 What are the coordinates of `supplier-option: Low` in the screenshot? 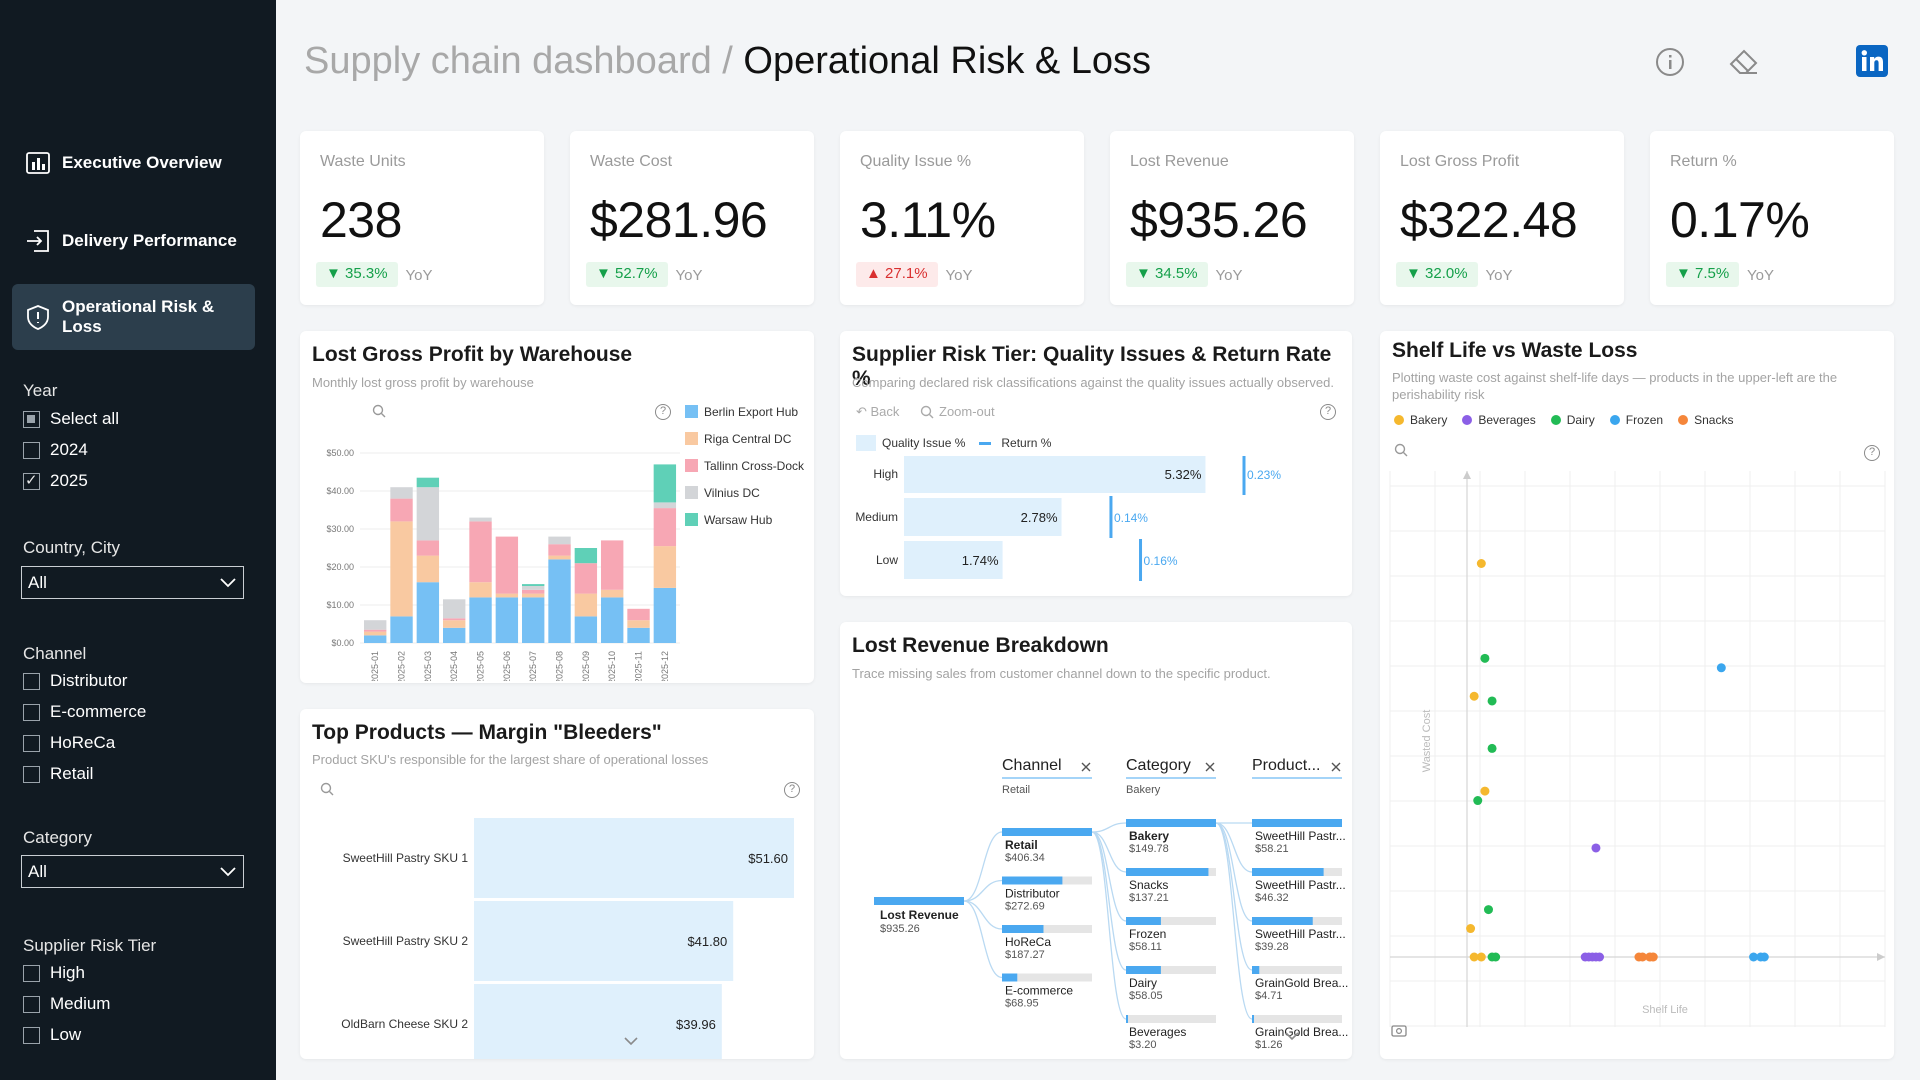 It's located at (52, 1035).